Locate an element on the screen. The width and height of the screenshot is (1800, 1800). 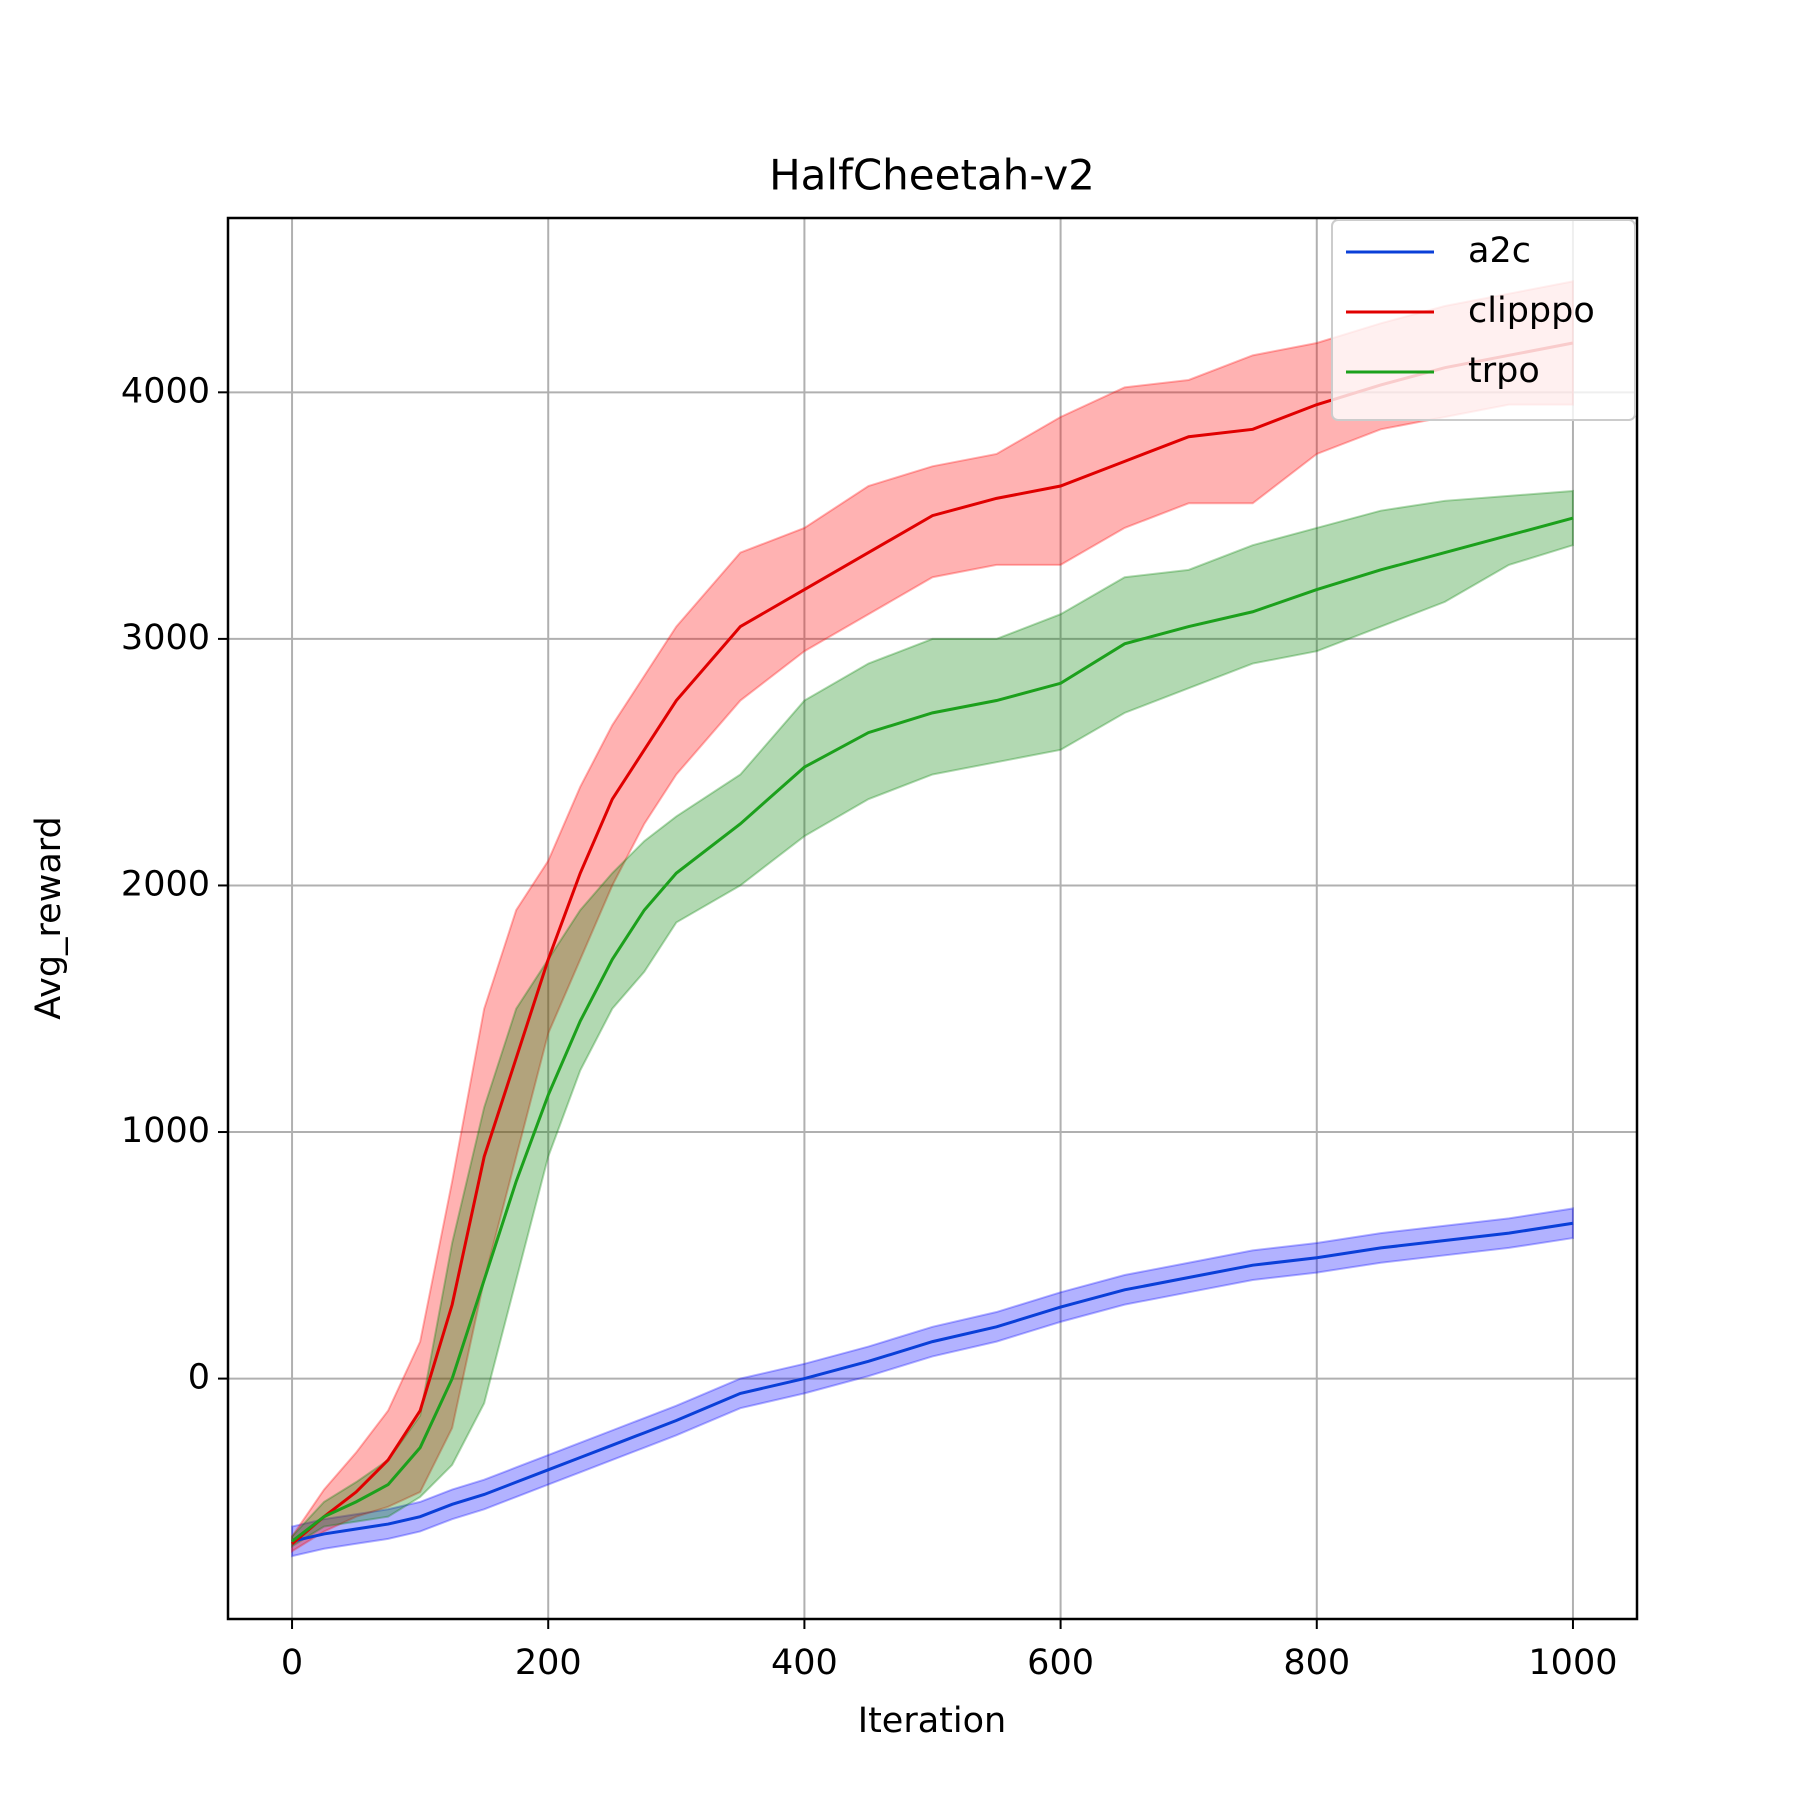
legend-label: a2c is located at coordinates (1499, 251).